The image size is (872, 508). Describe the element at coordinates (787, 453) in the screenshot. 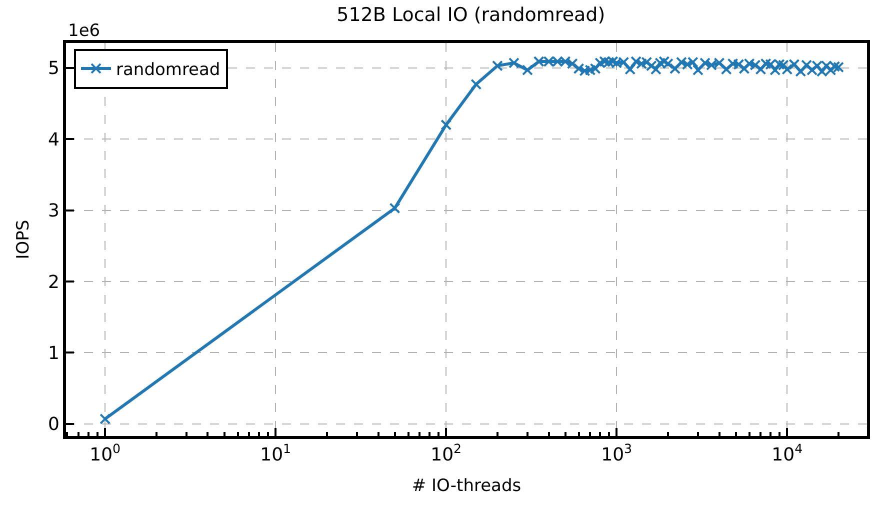

I see `x-tick-label: 10$^{4}$` at that location.